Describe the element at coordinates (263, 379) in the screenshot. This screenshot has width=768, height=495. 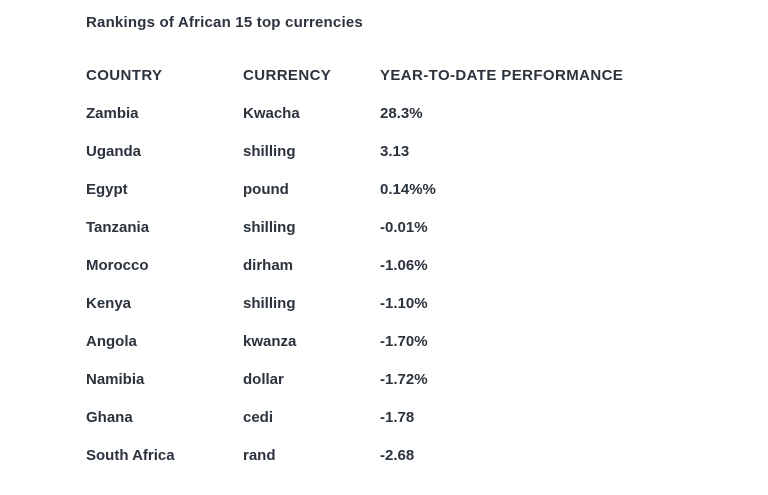
I see `cell-currency: dollar` at that location.